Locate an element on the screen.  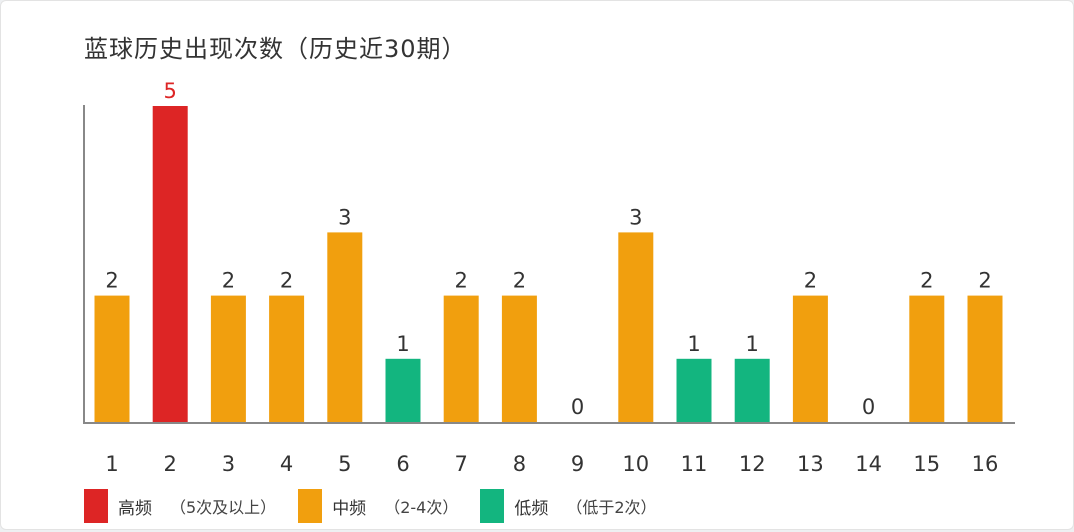
legend-label-low: 低频 is located at coordinates (531, 508).